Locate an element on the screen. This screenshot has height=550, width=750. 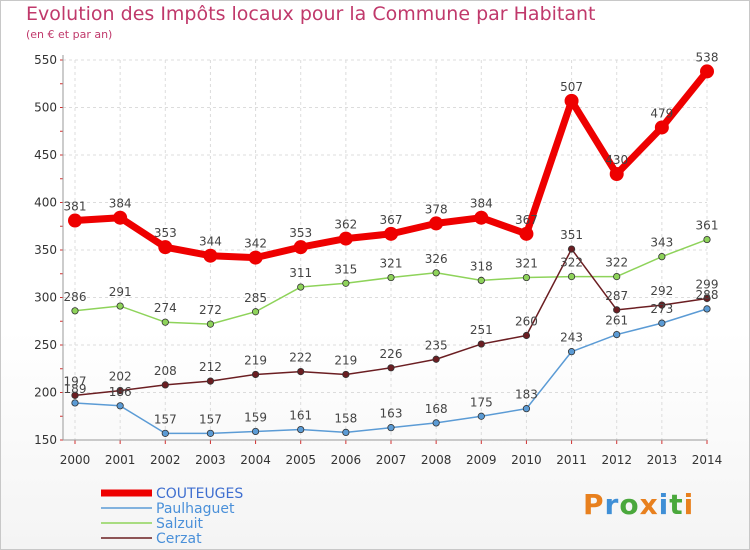
data-label-paulhaguet: 168 is located at coordinates (436, 409).